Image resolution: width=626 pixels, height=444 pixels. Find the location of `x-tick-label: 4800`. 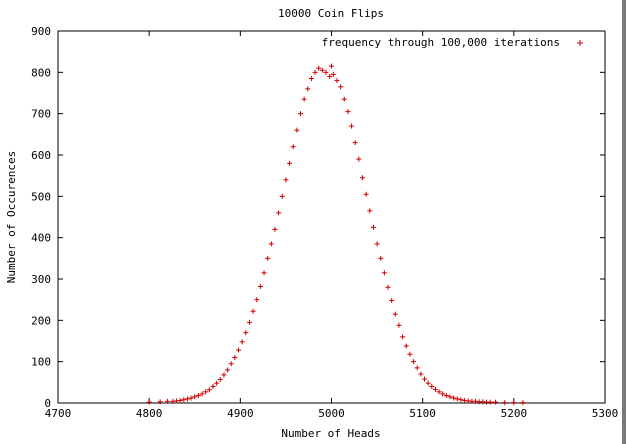

x-tick-label: 4800 is located at coordinates (149, 413).